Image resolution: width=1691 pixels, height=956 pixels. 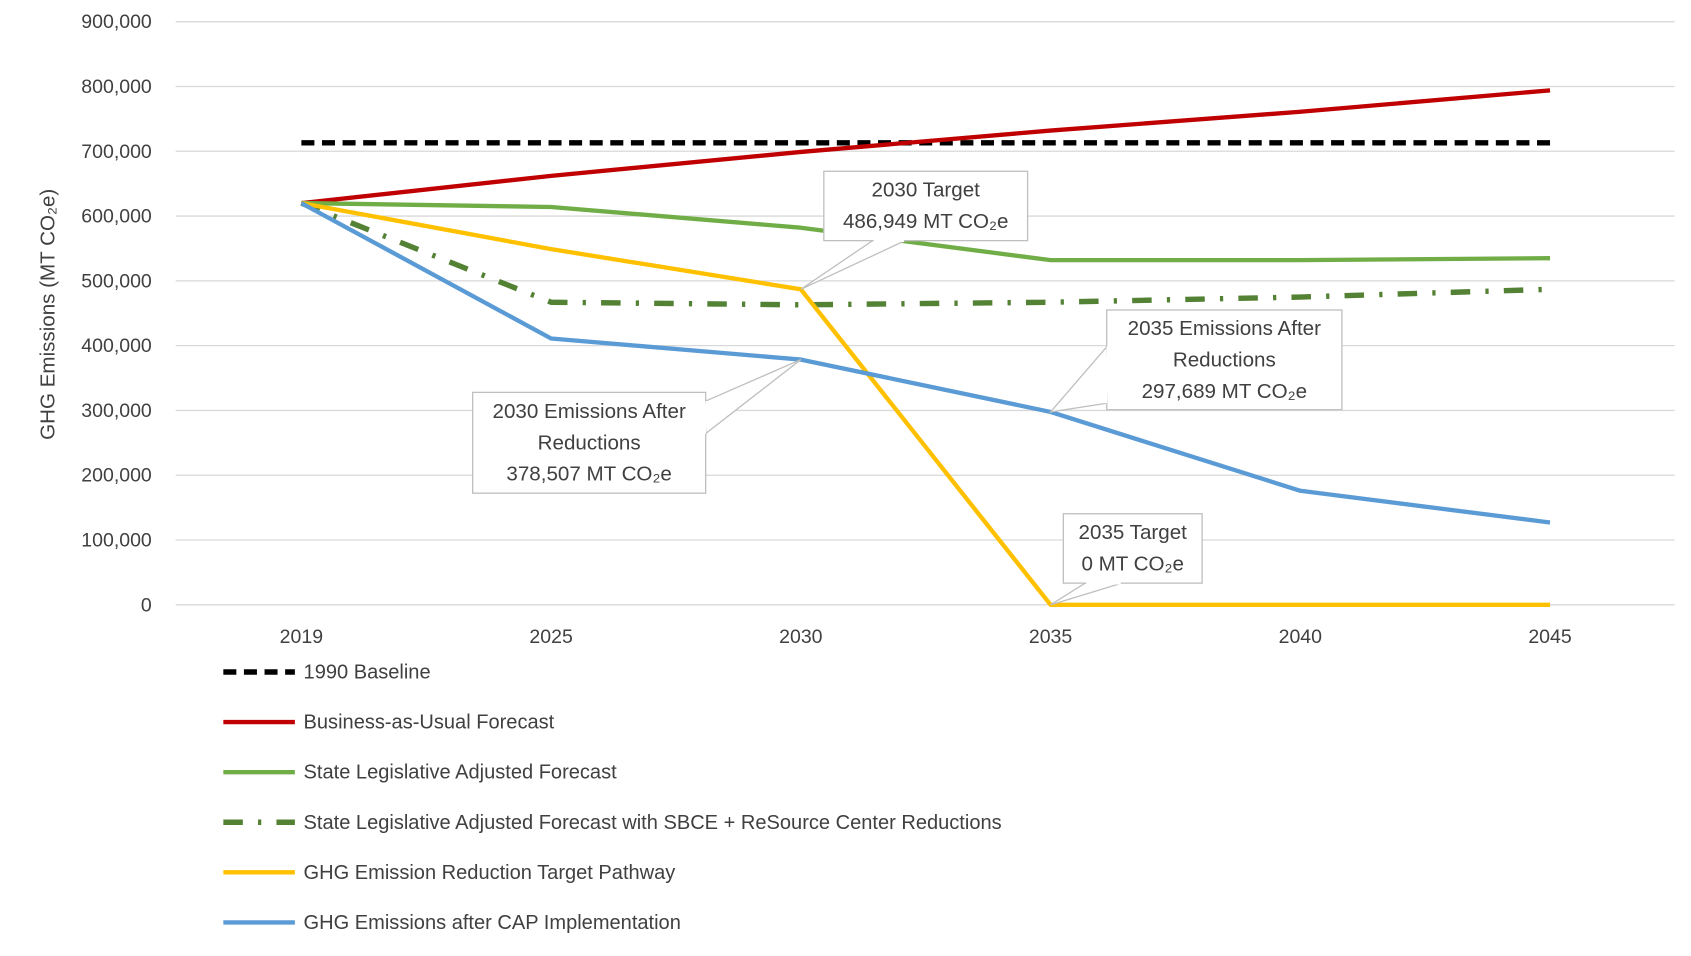 I want to click on x-tick-label: 2030, so click(x=801, y=637).